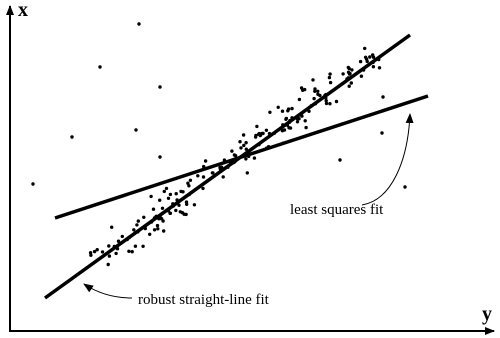 The width and height of the screenshot is (500, 338). What do you see at coordinates (108, 291) in the screenshot?
I see `robust-arrow` at bounding box center [108, 291].